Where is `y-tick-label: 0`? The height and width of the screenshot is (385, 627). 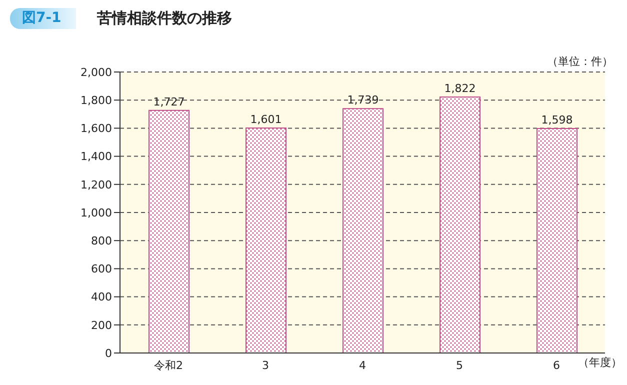
y-tick-label: 0 is located at coordinates (108, 353).